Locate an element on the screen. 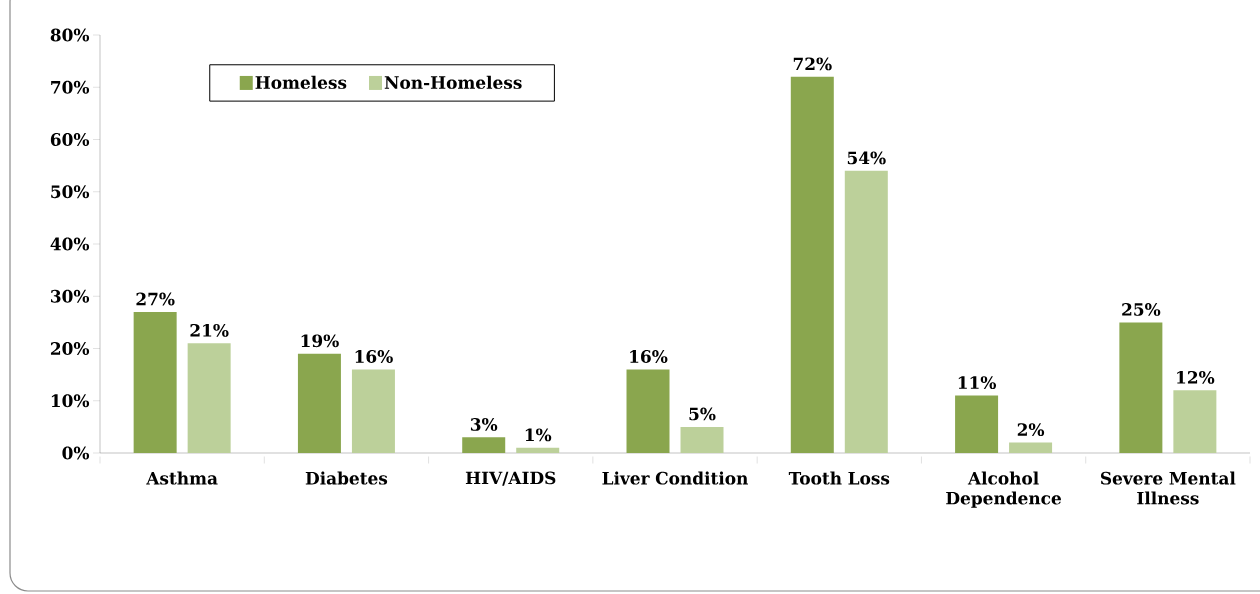 The height and width of the screenshot is (594, 1260). x-tick-label: Diabetes is located at coordinates (346, 478).